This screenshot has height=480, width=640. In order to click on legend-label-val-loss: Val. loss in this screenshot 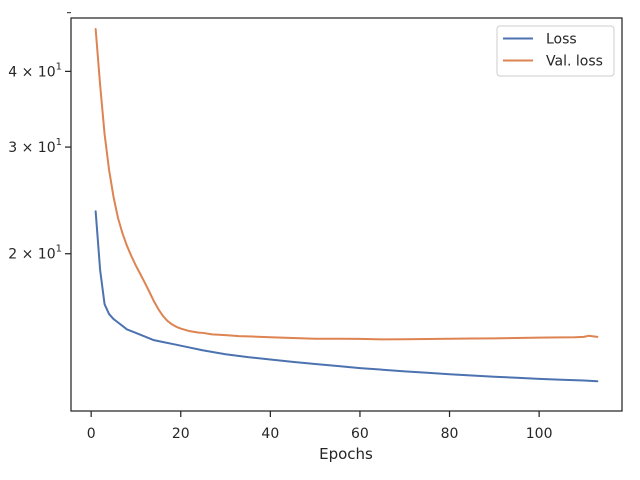, I will do `click(574, 62)`.